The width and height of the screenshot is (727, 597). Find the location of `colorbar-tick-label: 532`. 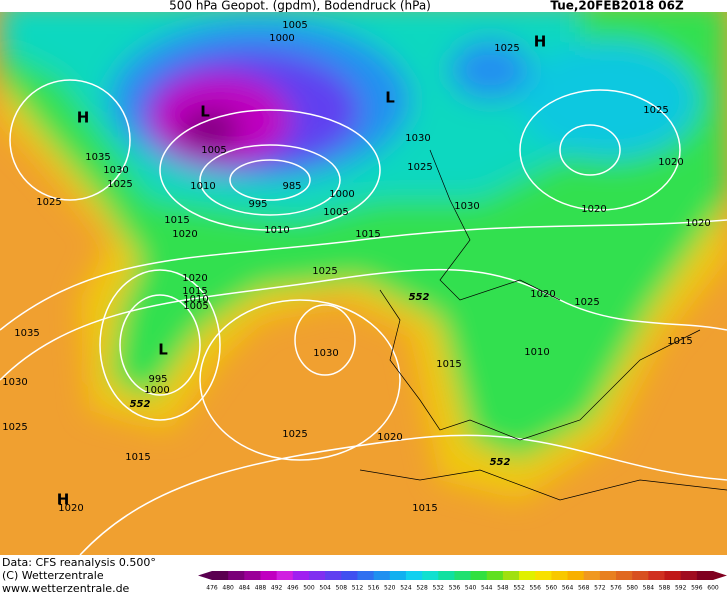

colorbar-tick-label: 532 is located at coordinates (439, 588).